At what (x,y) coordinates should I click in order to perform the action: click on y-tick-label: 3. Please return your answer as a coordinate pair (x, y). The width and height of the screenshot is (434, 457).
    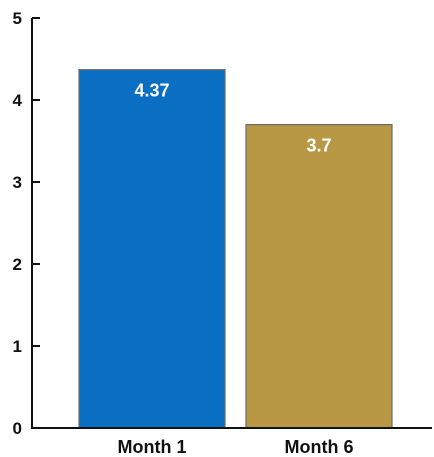
    Looking at the image, I should click on (17, 182).